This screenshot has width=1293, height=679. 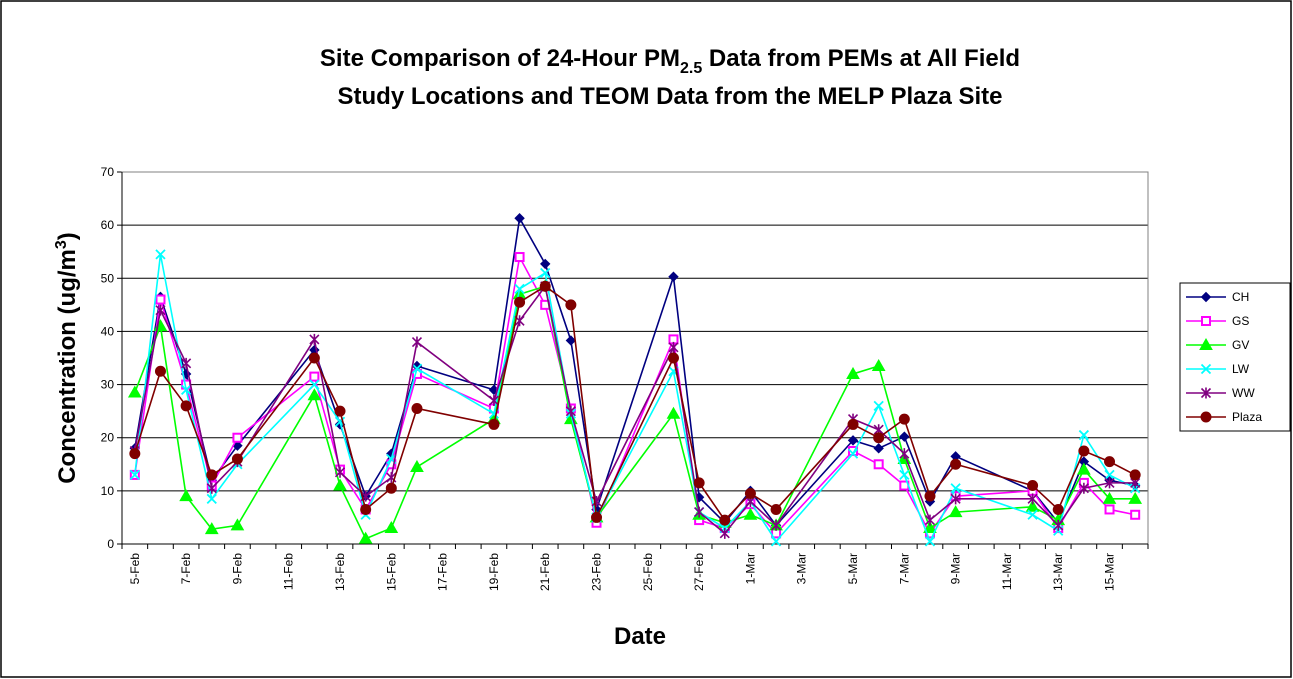 What do you see at coordinates (648, 572) in the screenshot?
I see `x-tick-label: 25-Feb` at bounding box center [648, 572].